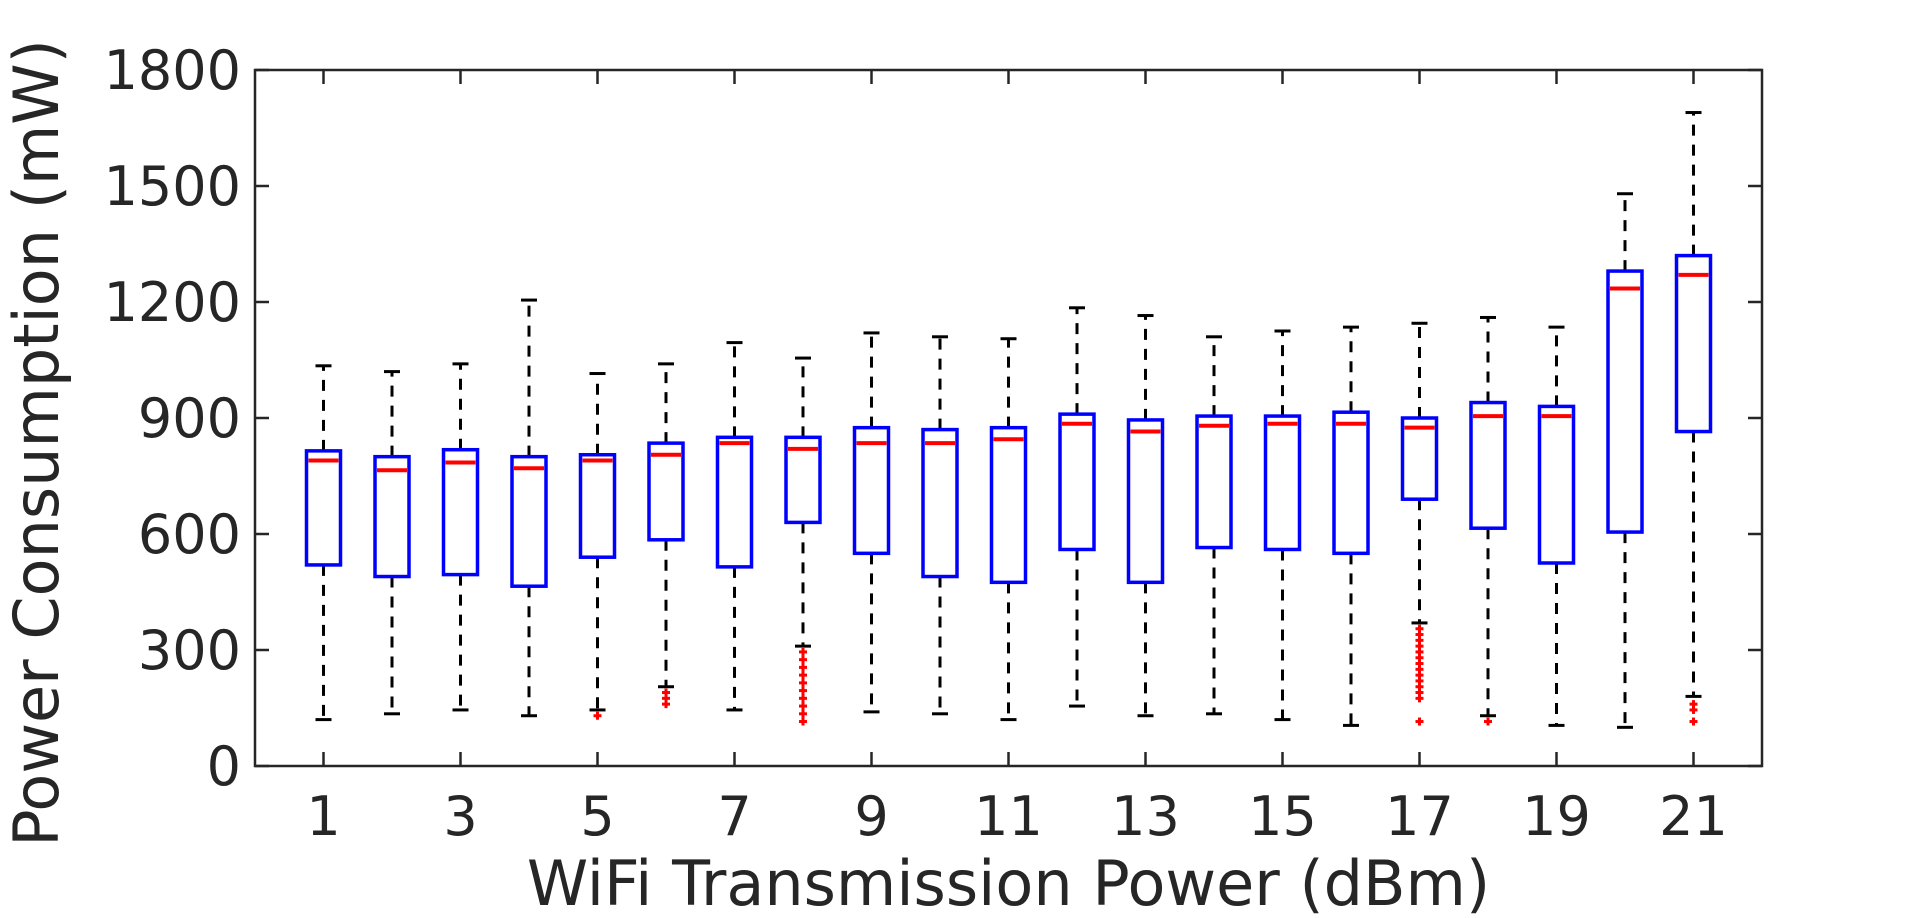 This screenshot has height=918, width=1920. Describe the element at coordinates (172, 186) in the screenshot. I see `y-tick-label: 1500` at that location.